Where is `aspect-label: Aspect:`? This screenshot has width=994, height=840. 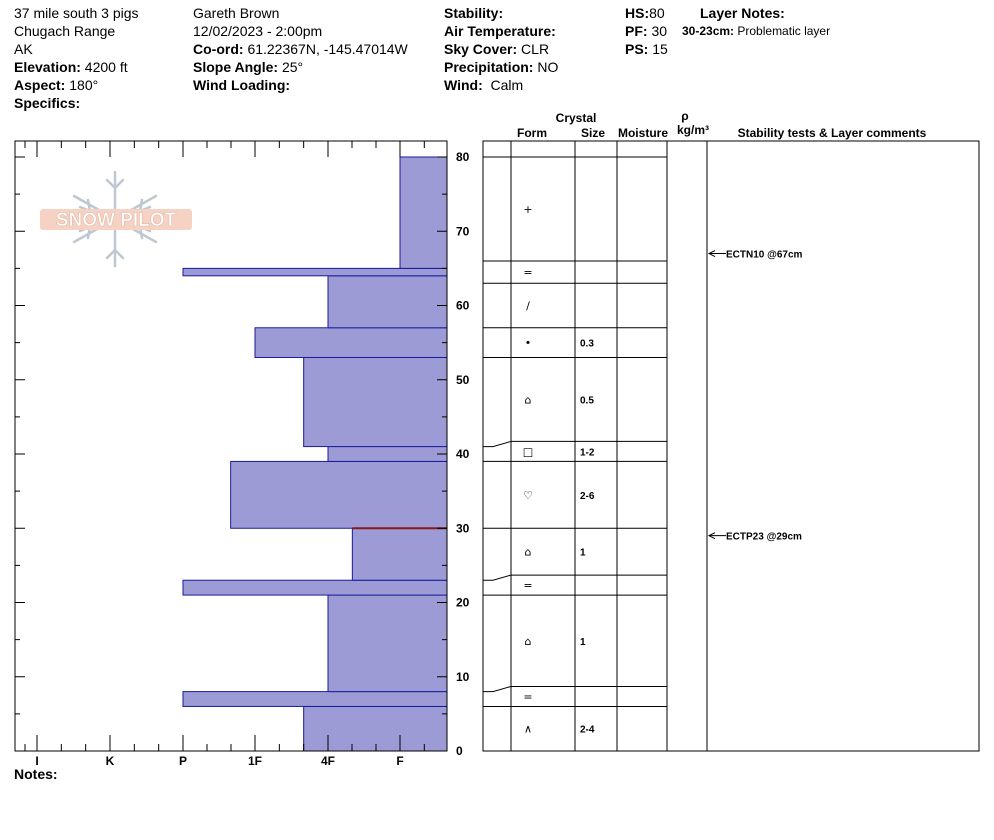
aspect-label: Aspect: is located at coordinates (40, 85).